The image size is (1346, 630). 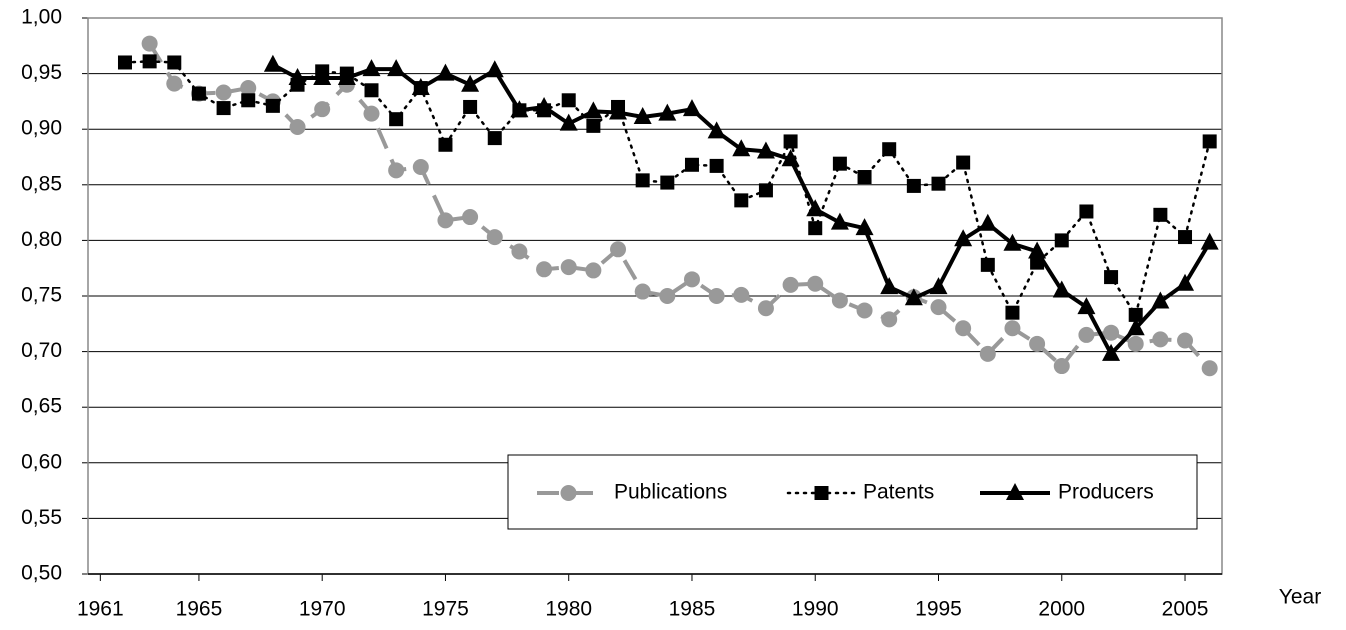 What do you see at coordinates (41, 517) in the screenshot?
I see `y-tick-label: 0,55` at bounding box center [41, 517].